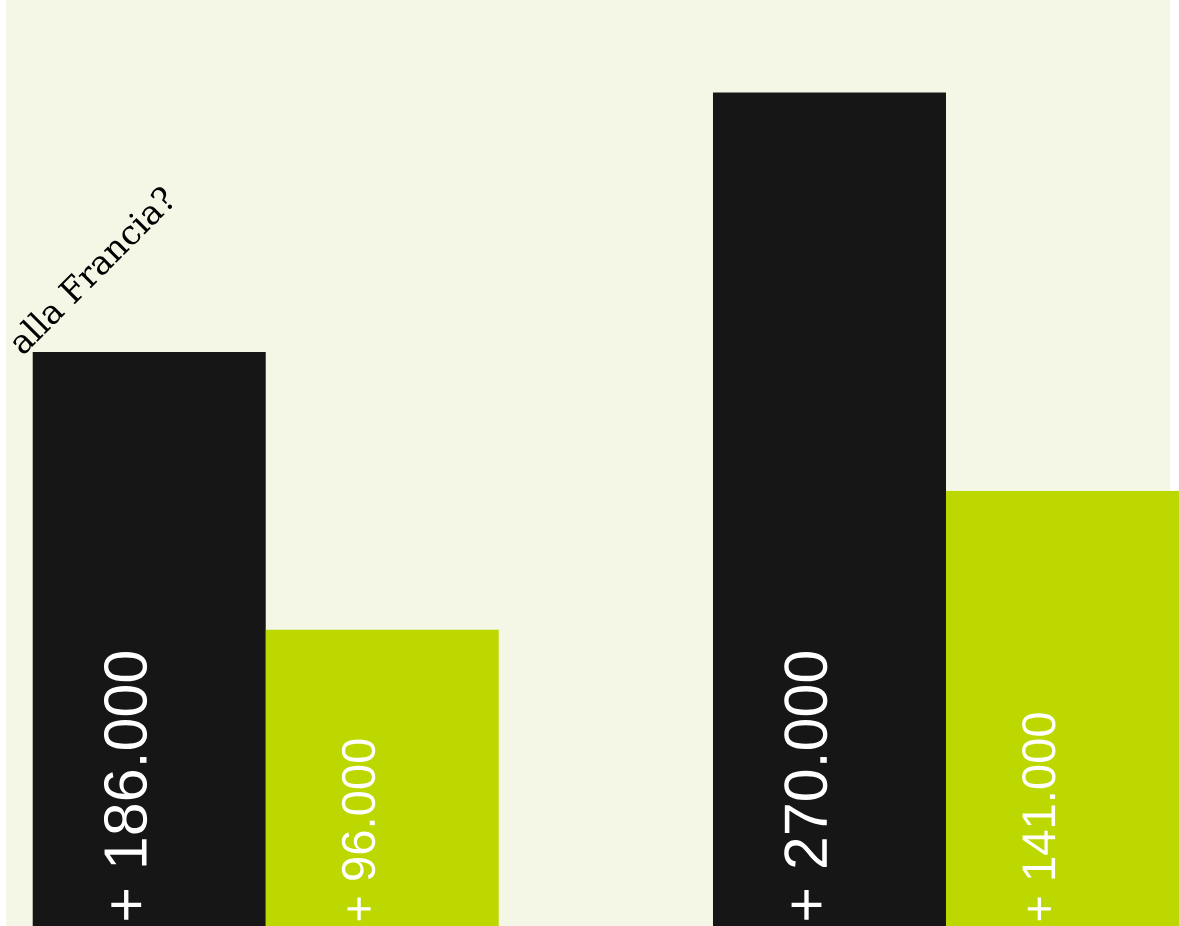 The width and height of the screenshot is (1179, 926). What do you see at coordinates (125, 786) in the screenshot?
I see `data-label: + 186.000` at bounding box center [125, 786].